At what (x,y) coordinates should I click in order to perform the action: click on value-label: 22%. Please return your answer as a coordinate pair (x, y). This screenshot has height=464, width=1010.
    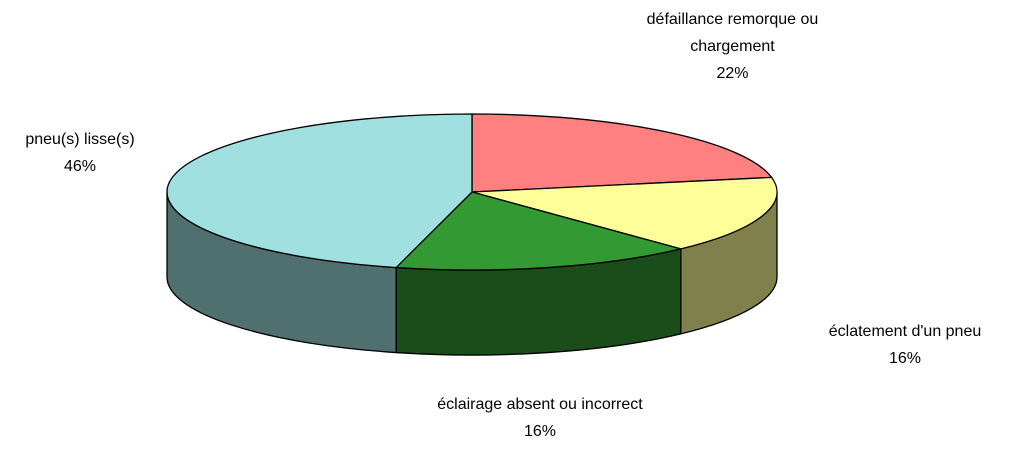
    Looking at the image, I should click on (732, 73).